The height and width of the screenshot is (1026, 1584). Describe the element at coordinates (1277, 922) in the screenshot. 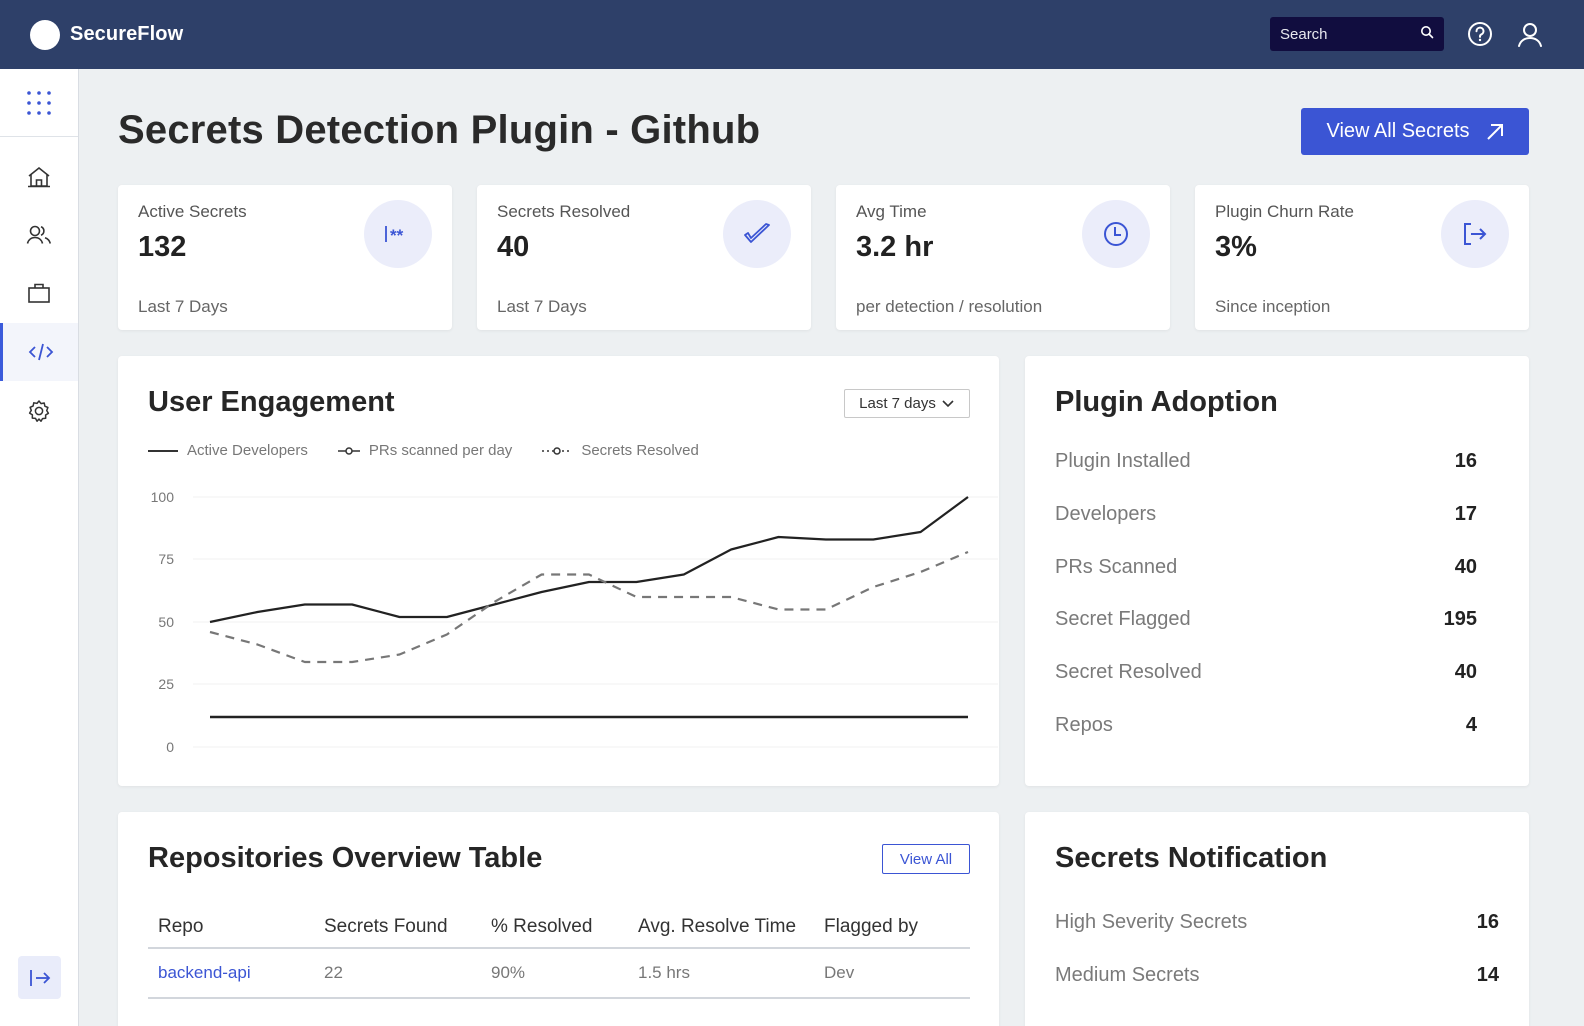

I see `notification-row: High Severity Secrets 16` at that location.